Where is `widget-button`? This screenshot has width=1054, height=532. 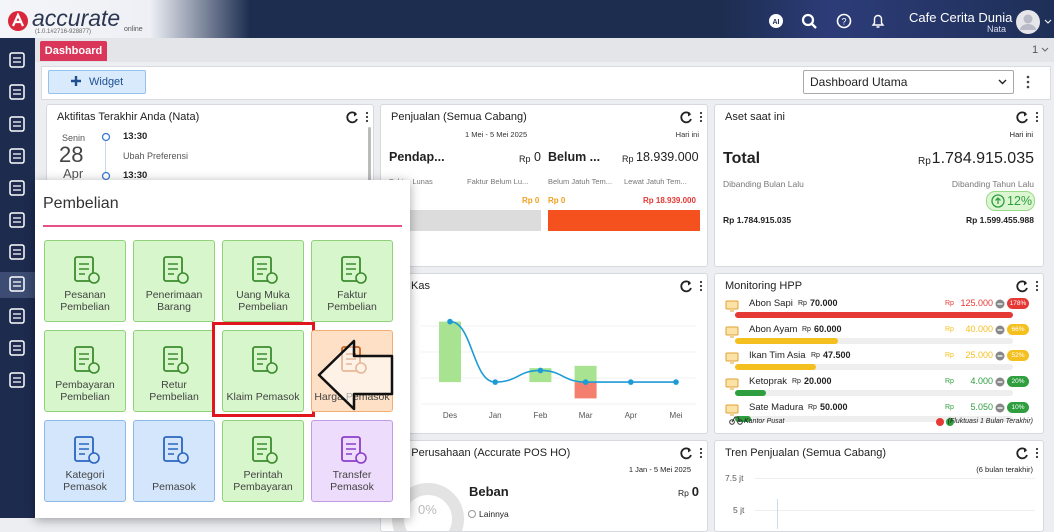 widget-button is located at coordinates (97, 82).